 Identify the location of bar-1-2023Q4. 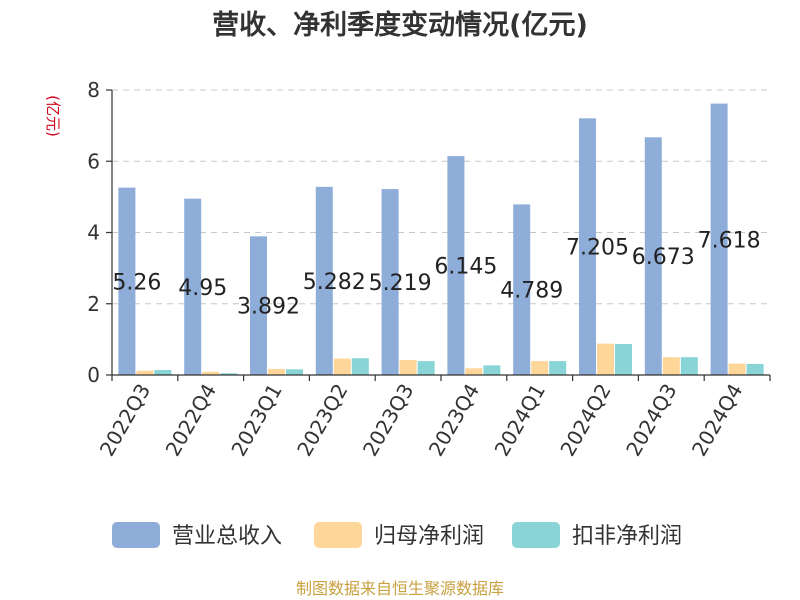
(456, 265).